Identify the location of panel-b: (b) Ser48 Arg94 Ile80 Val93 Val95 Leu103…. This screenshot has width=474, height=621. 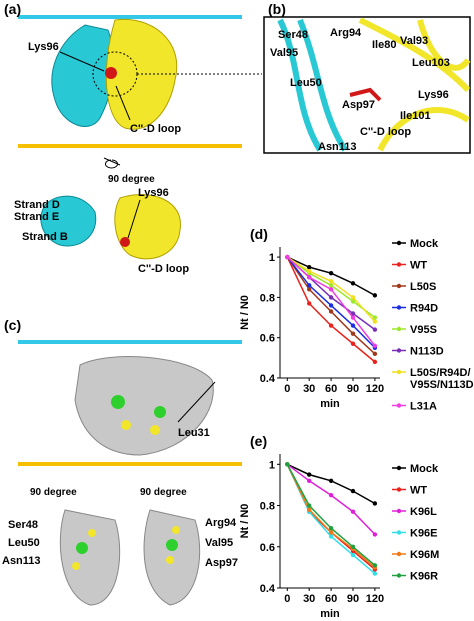
(367, 77).